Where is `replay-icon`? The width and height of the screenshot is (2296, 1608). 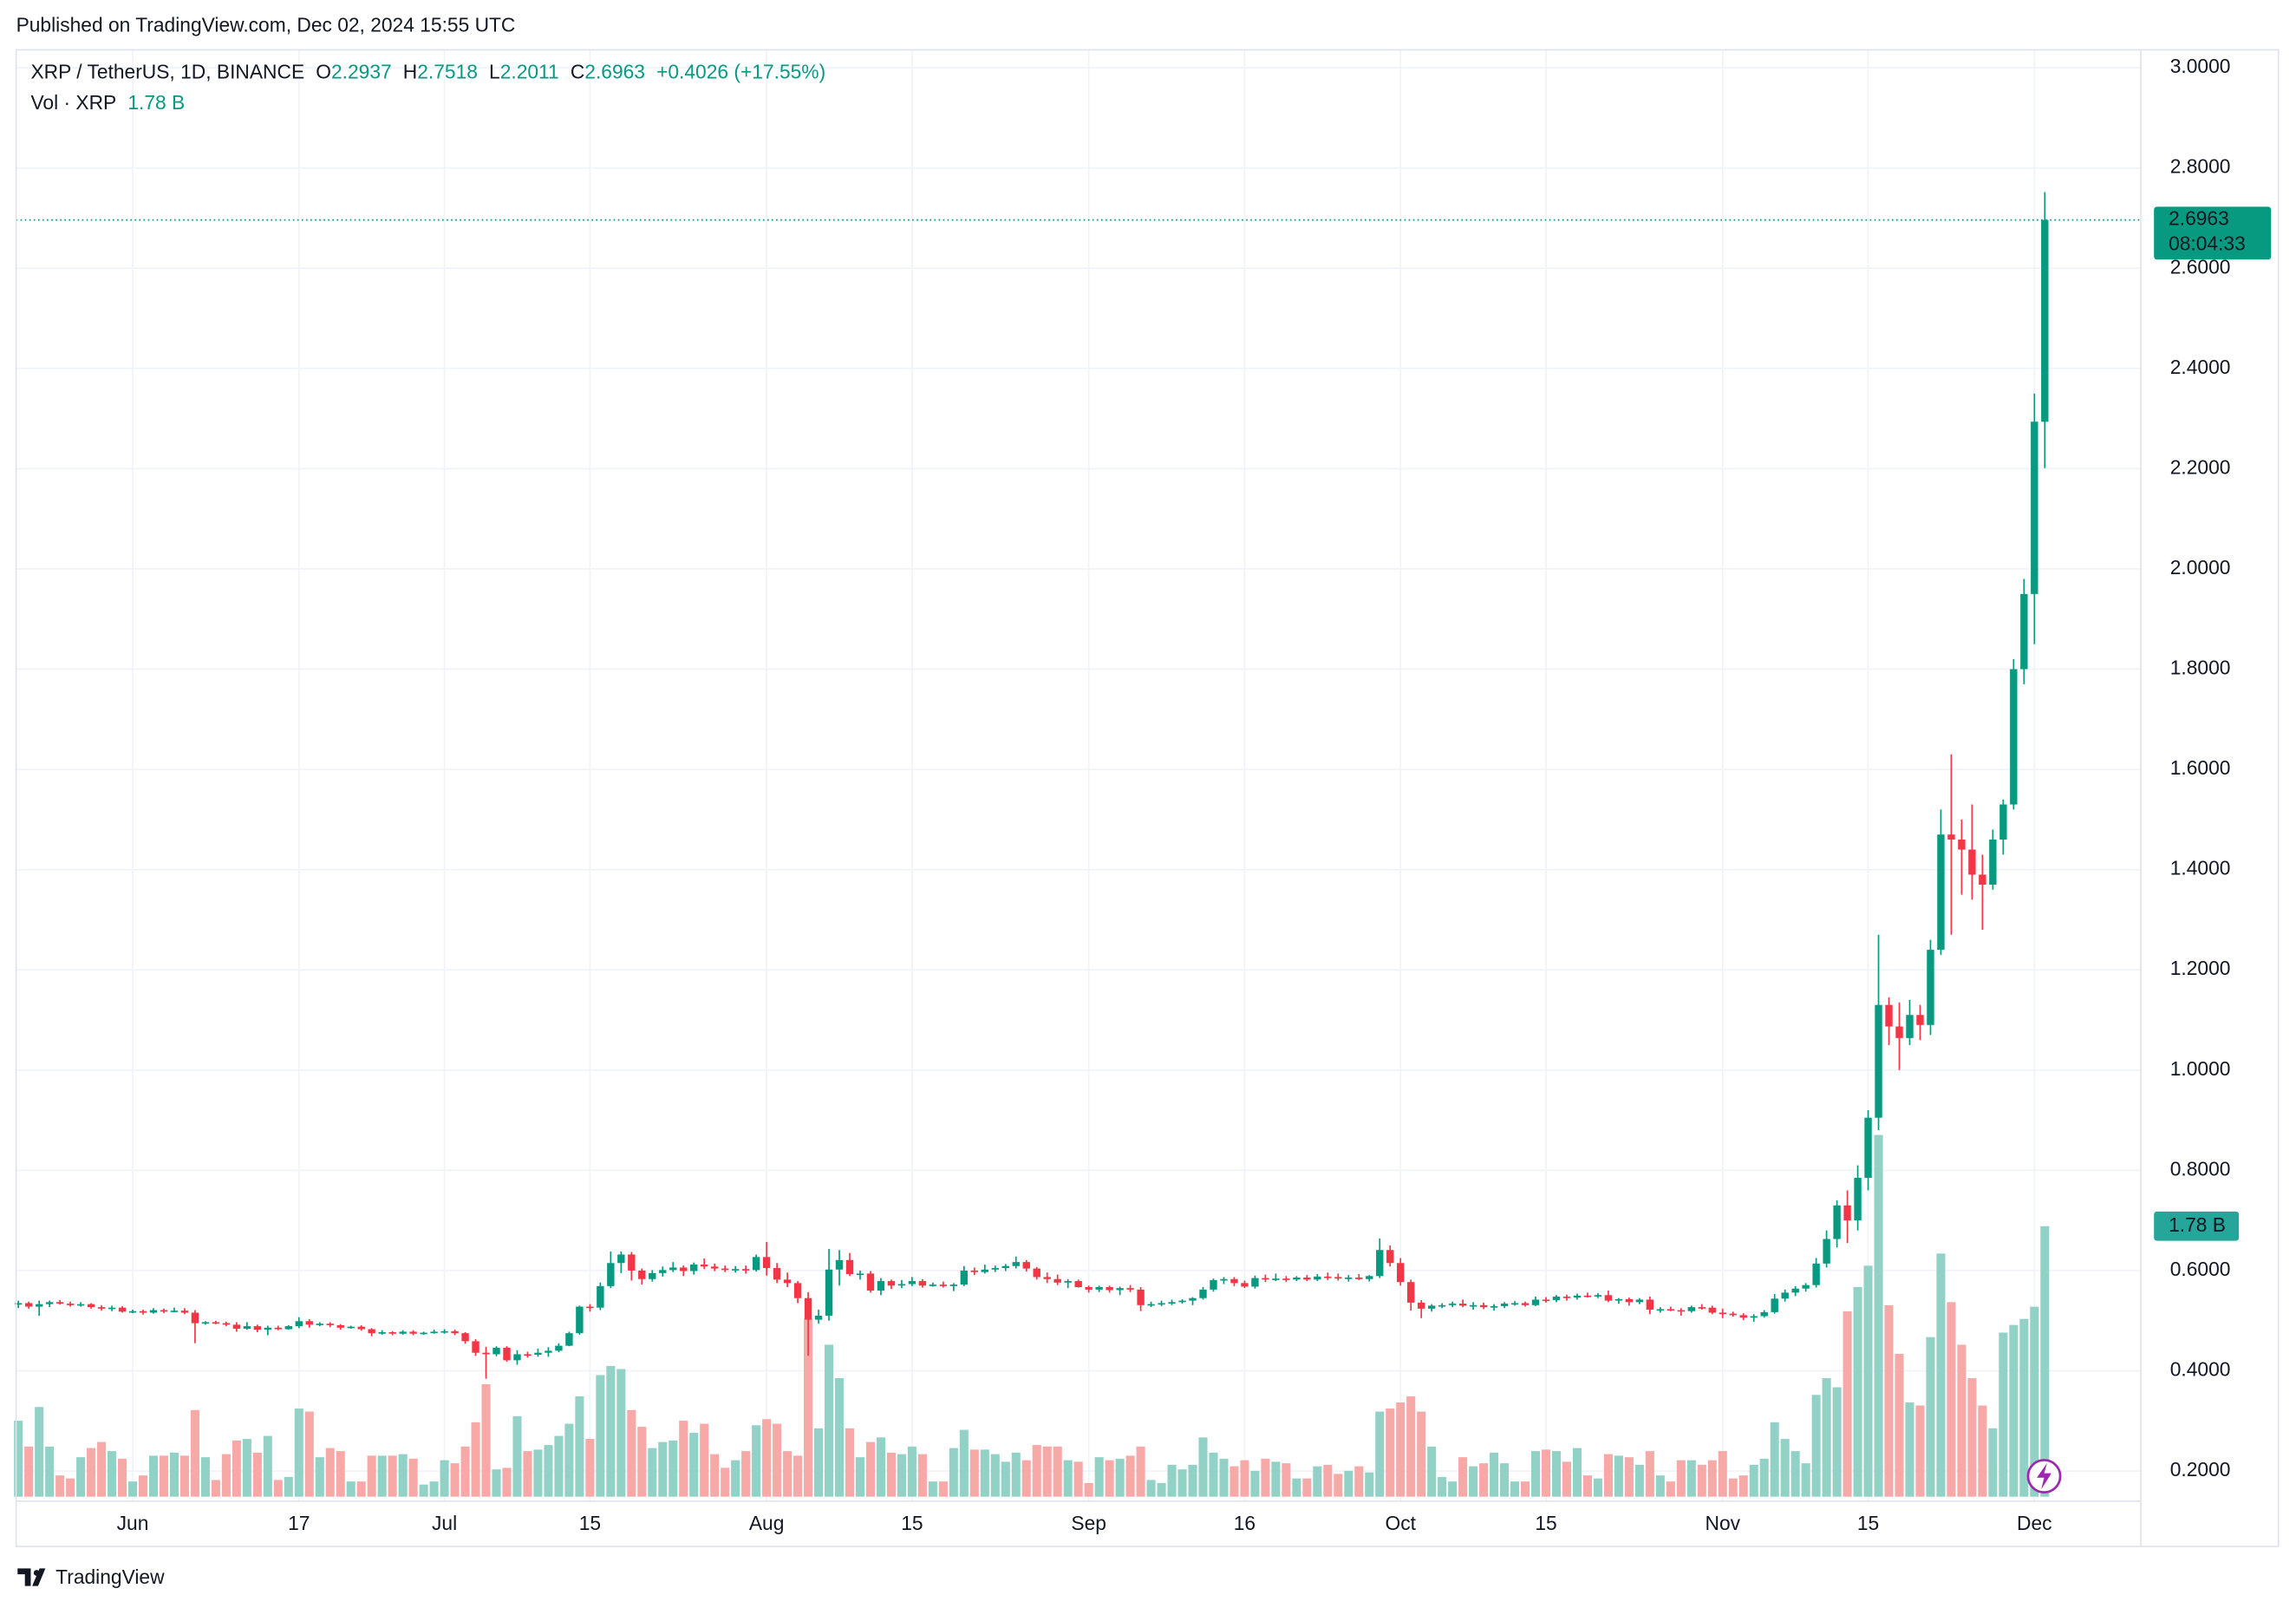 replay-icon is located at coordinates (2044, 1477).